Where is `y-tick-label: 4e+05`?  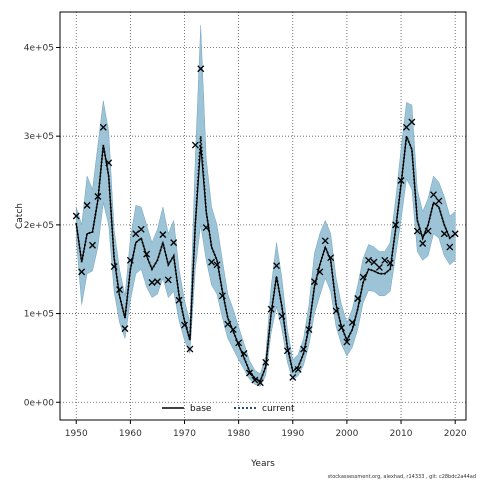
y-tick-label: 4e+05 is located at coordinates (39, 48).